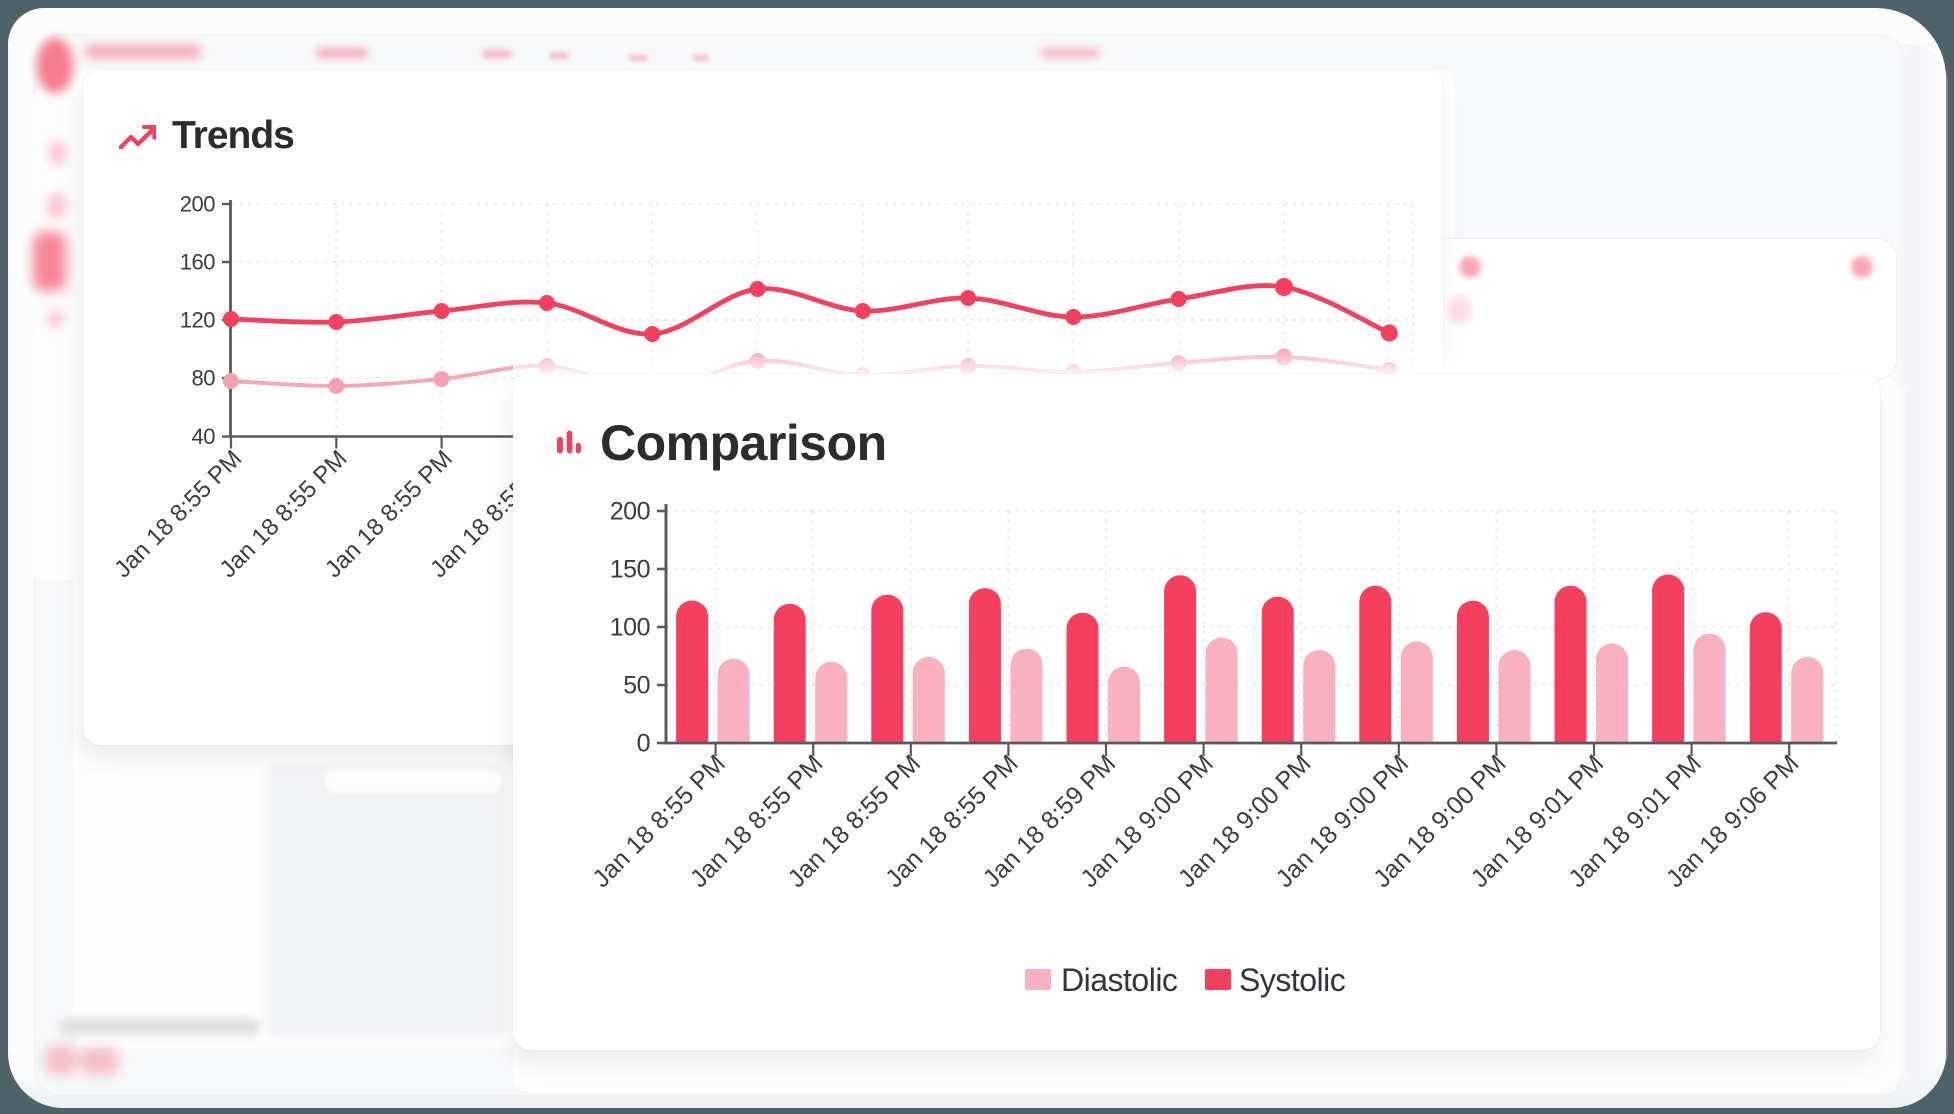 This screenshot has width=1954, height=1114. I want to click on svg-text: 80, so click(204, 378).